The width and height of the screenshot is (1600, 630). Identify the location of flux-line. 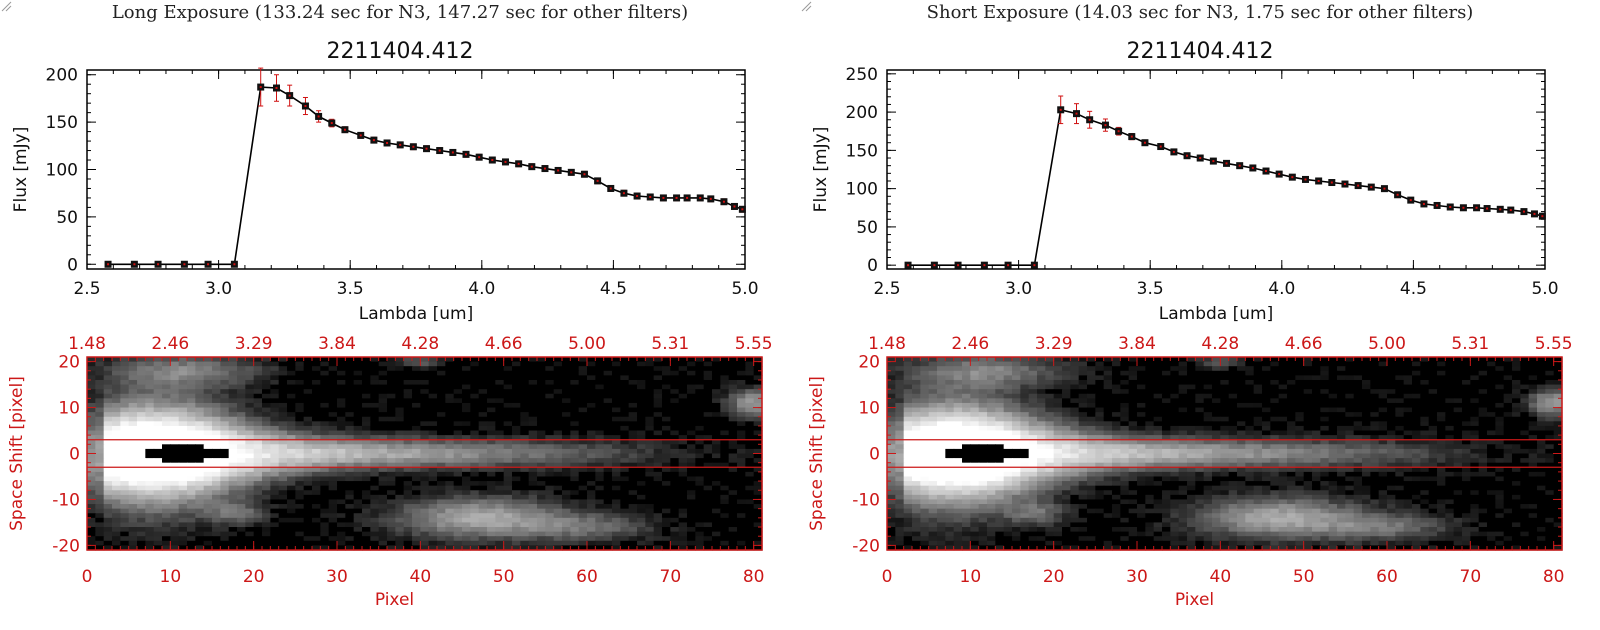
(1225, 187).